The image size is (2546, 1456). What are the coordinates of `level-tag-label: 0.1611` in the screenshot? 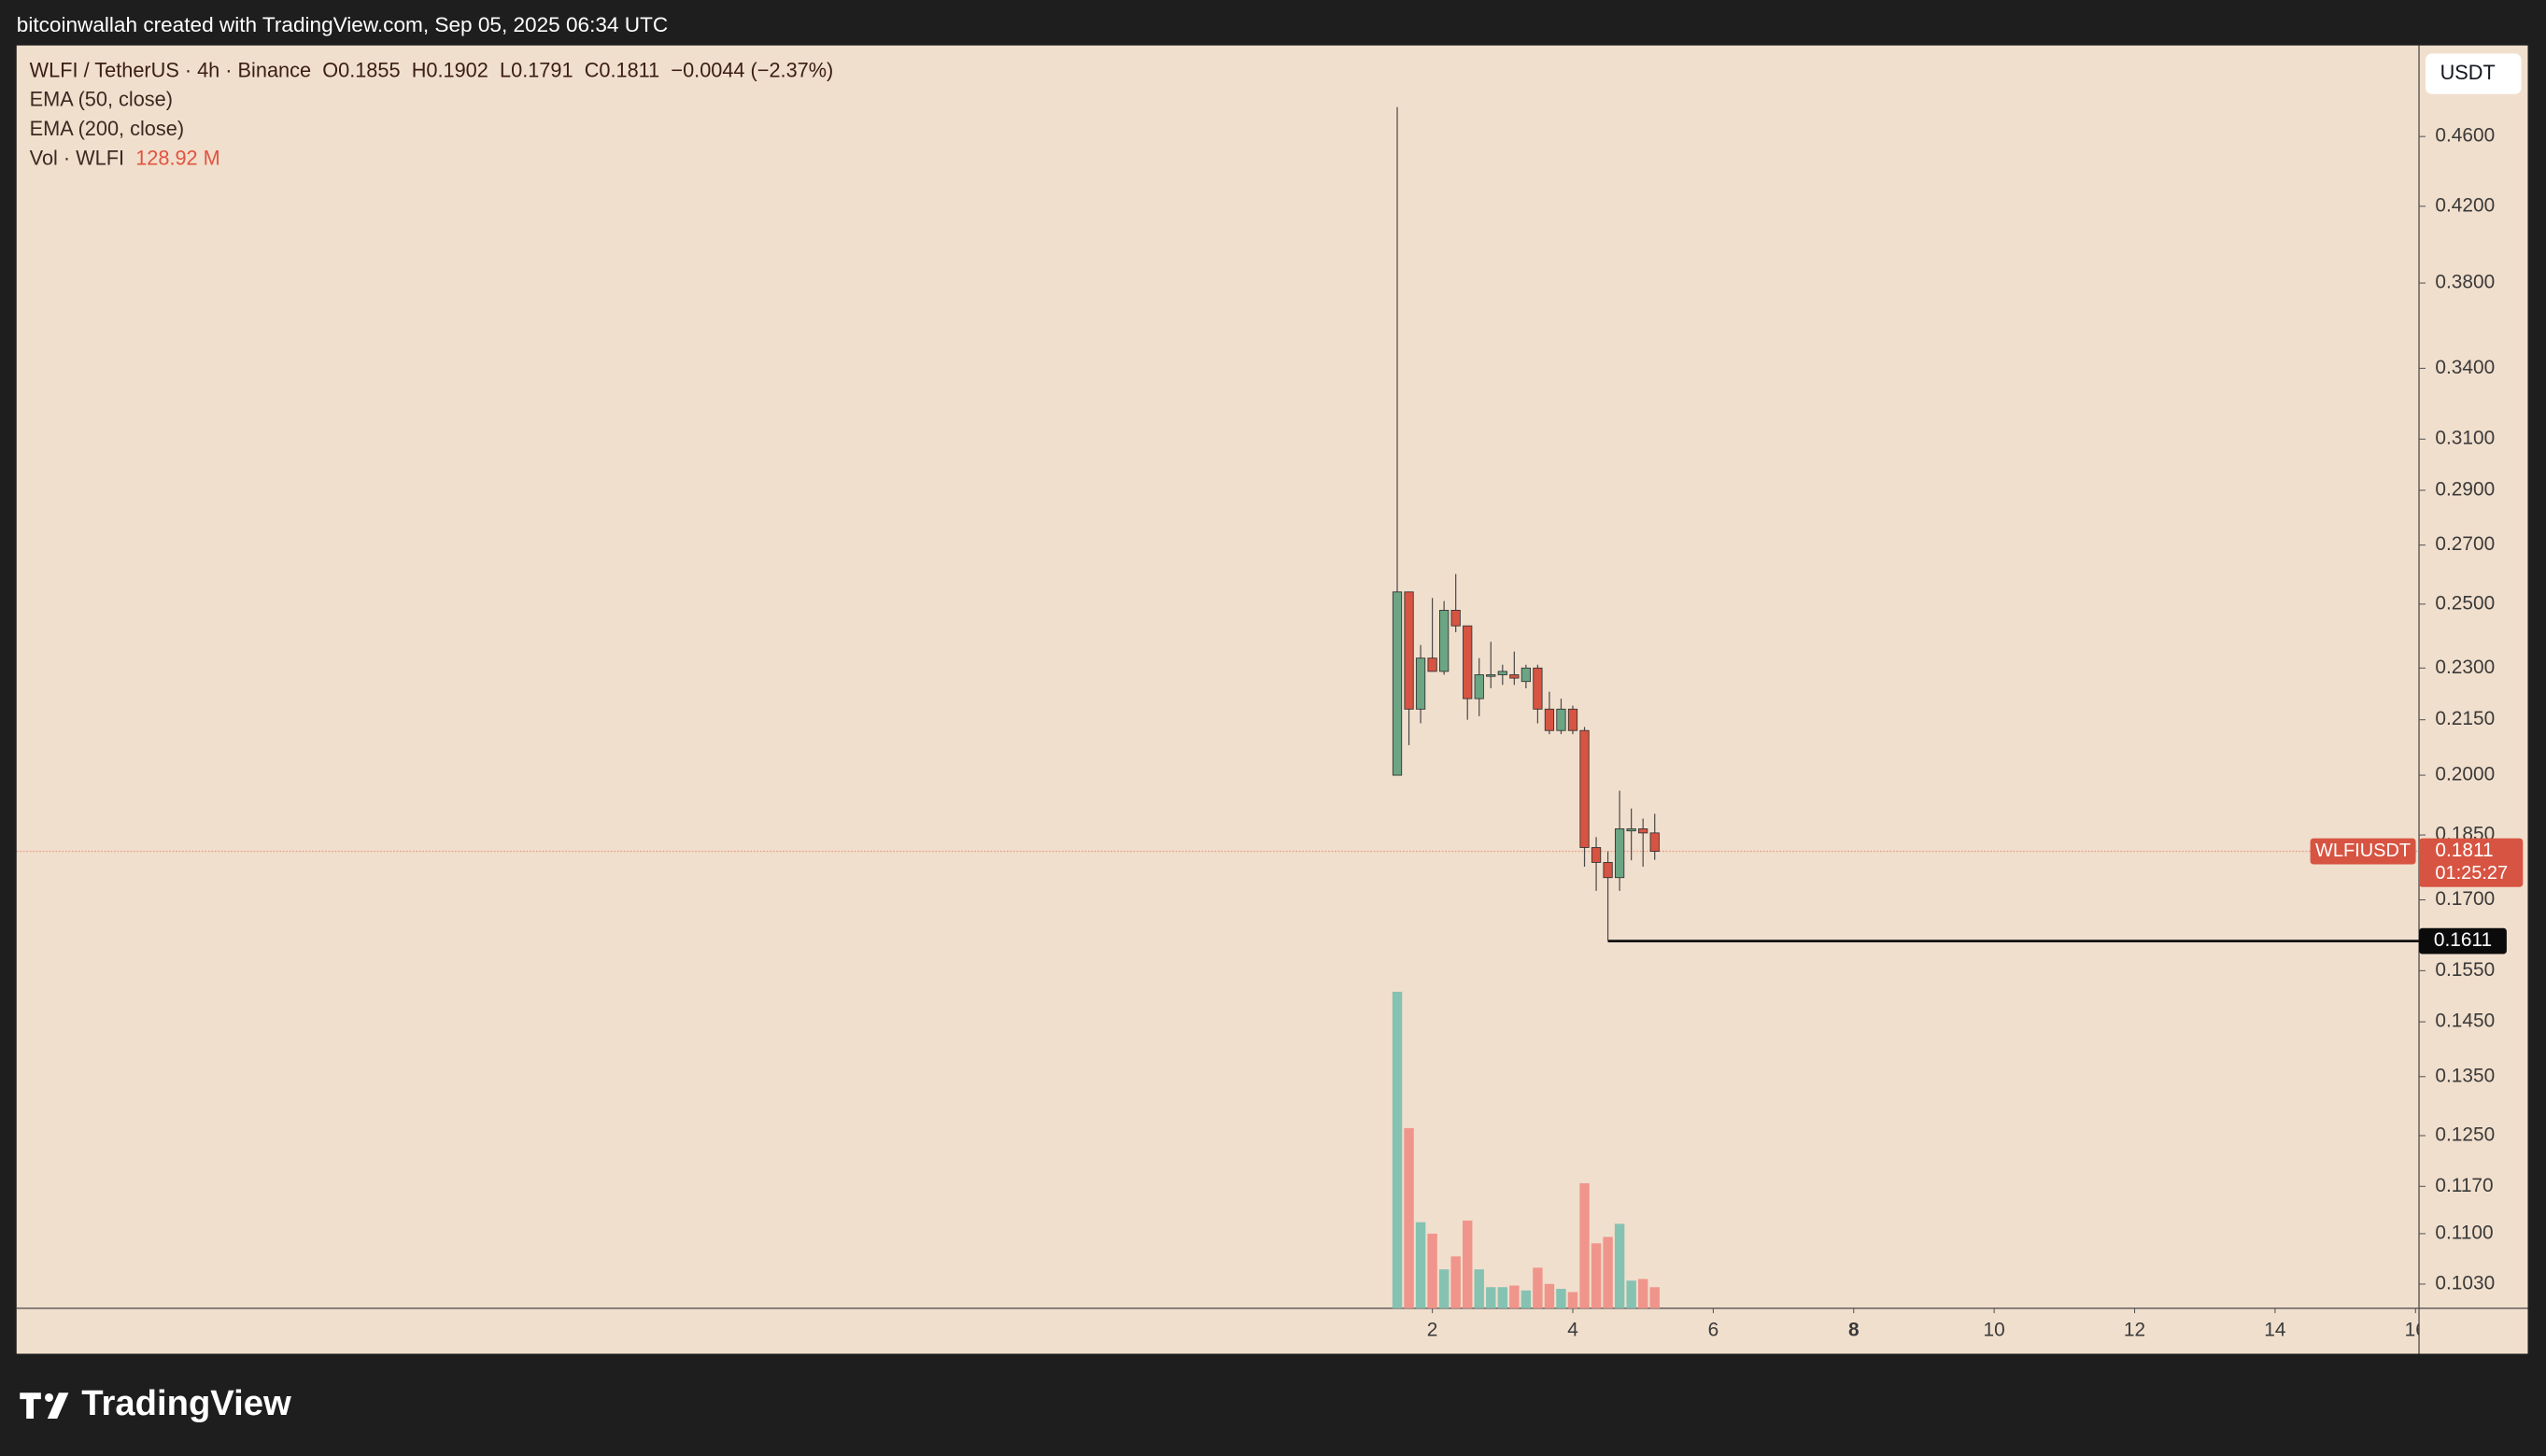 It's located at (2463, 940).